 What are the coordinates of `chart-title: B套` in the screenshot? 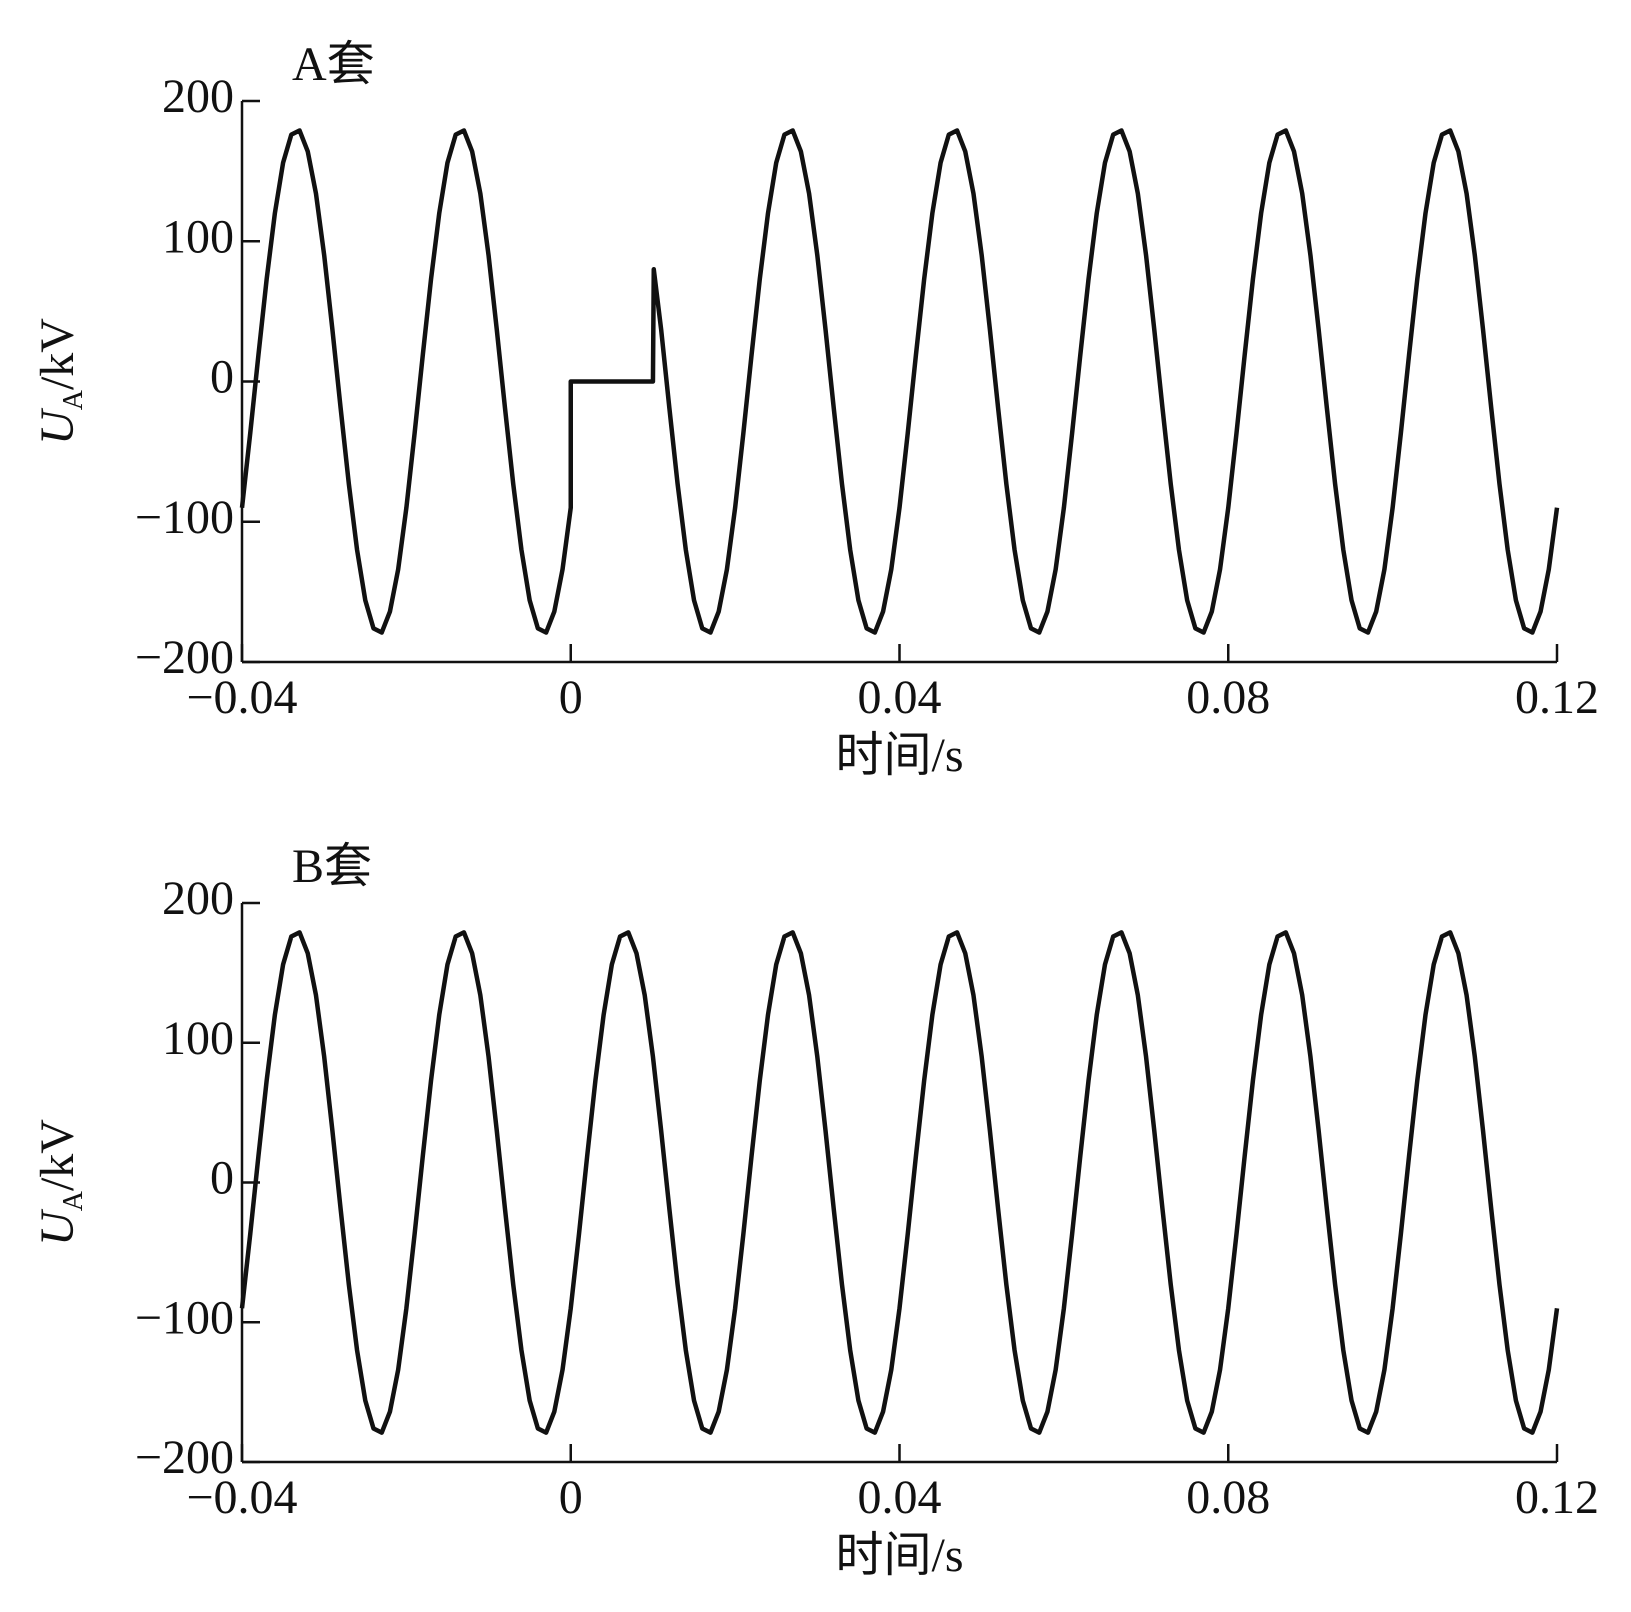 It's located at (332, 866).